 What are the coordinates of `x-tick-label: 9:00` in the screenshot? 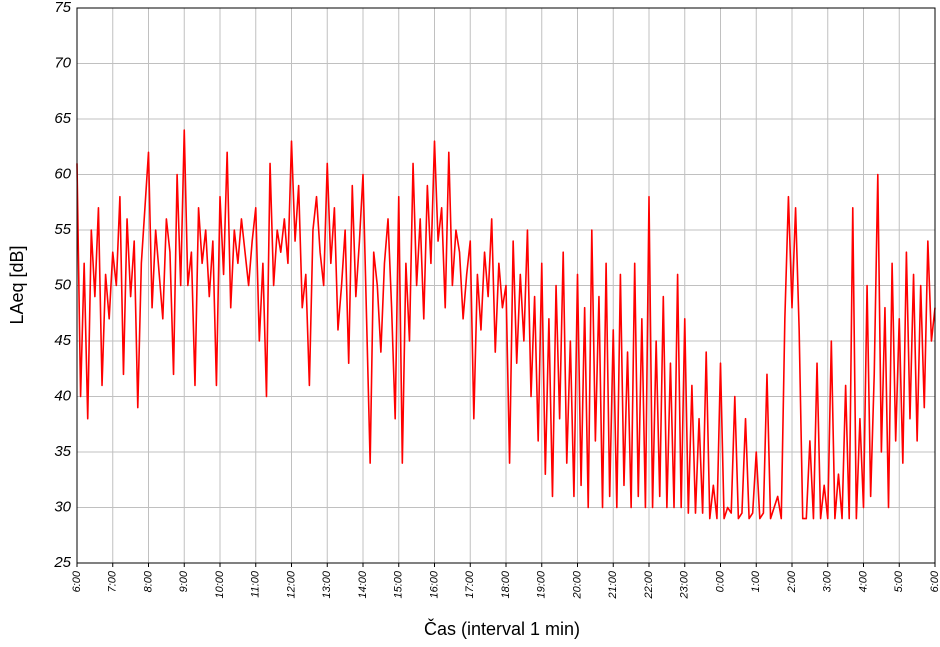 It's located at (184, 581).